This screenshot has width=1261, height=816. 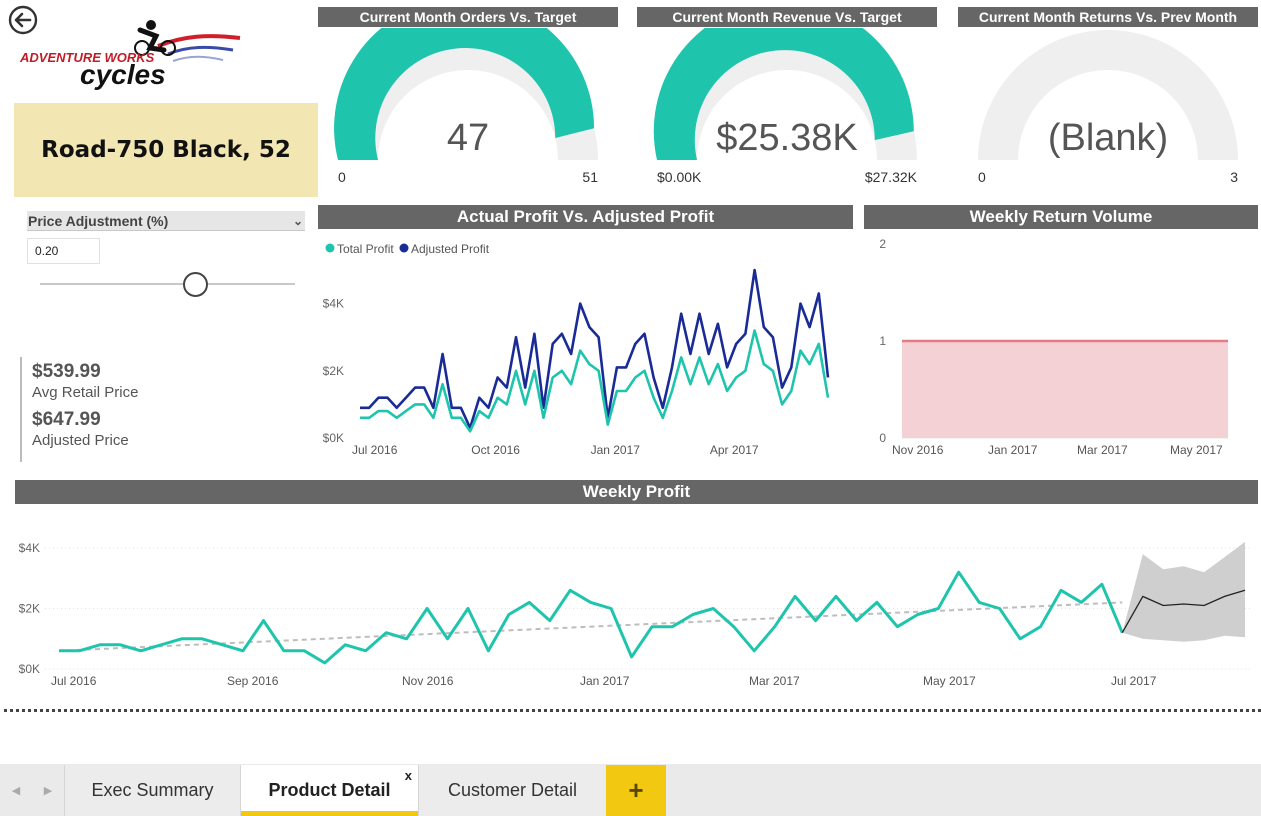 What do you see at coordinates (1234, 177) in the screenshot?
I see `gauge-max-label: 3` at bounding box center [1234, 177].